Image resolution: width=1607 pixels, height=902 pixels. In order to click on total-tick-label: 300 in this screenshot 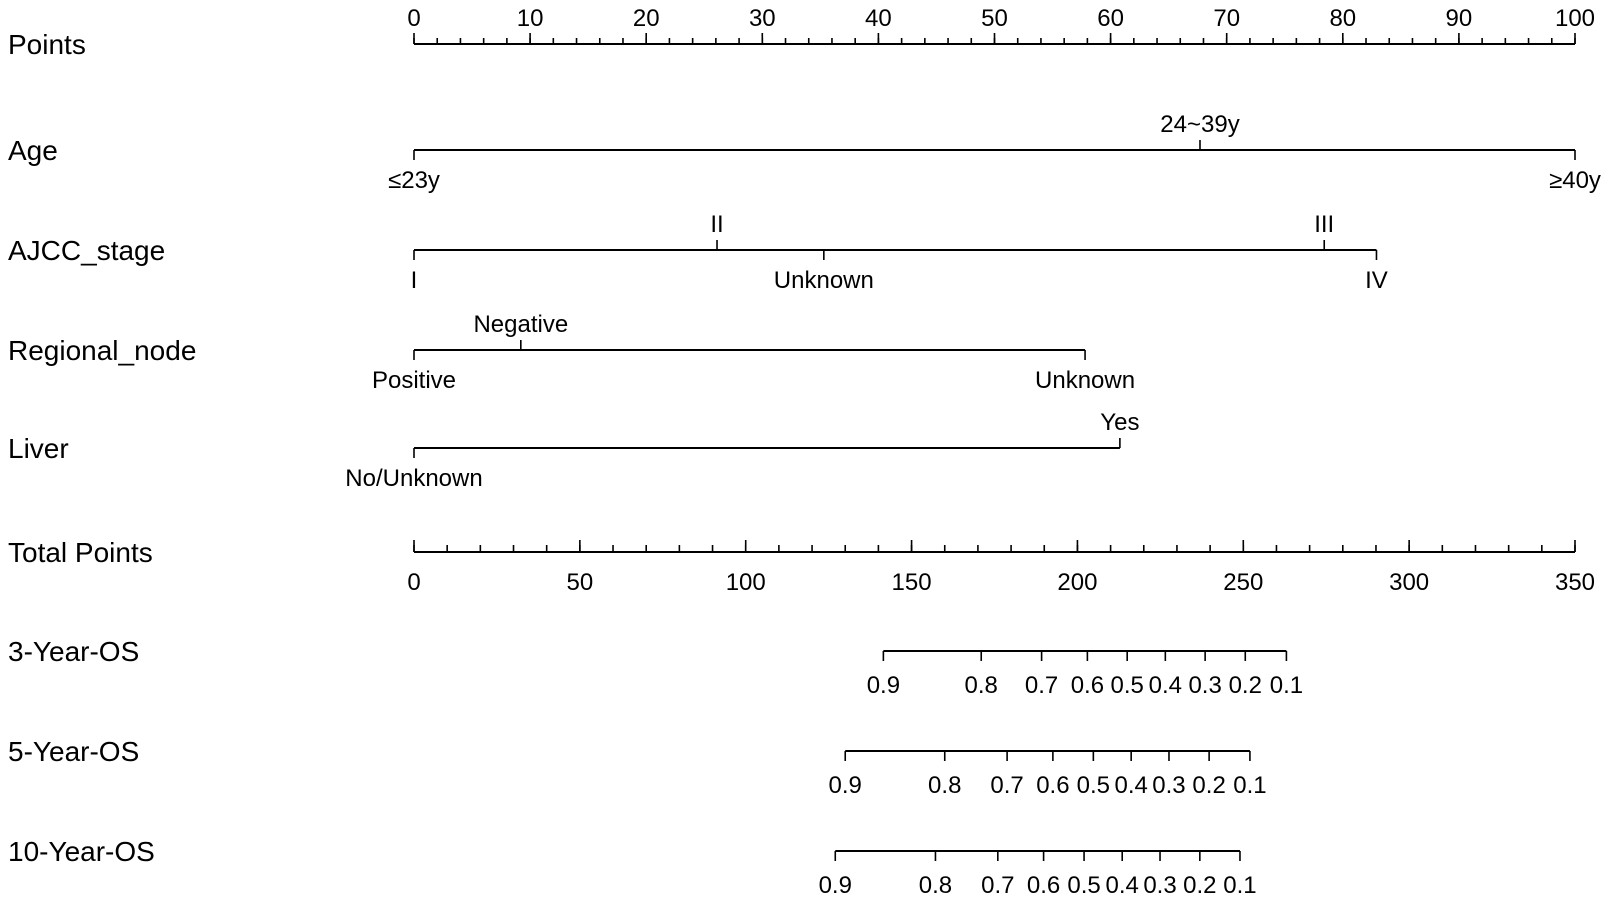, I will do `click(1409, 582)`.